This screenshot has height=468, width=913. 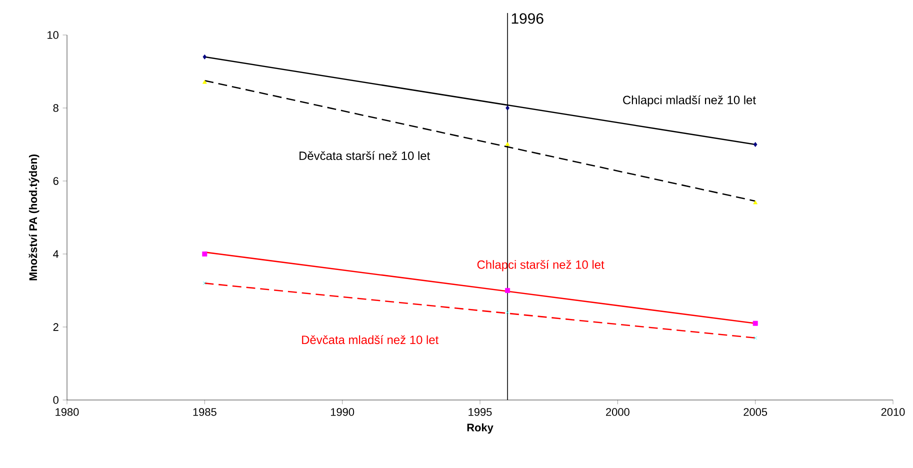 I want to click on x-tick-label: 2000, so click(x=618, y=412).